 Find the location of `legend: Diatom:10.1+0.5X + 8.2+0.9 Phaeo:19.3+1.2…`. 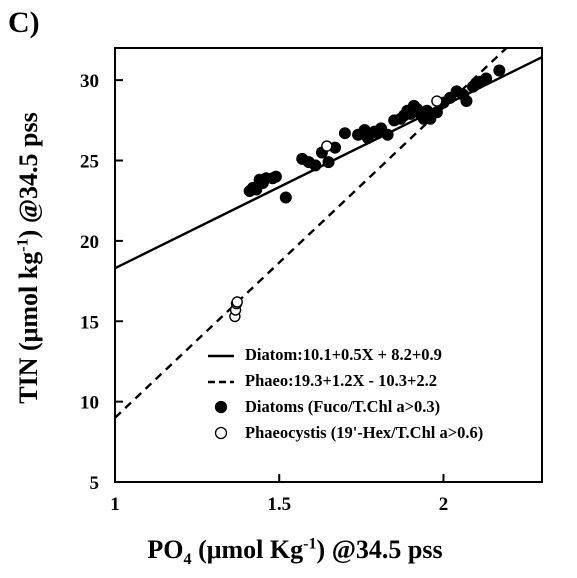

legend: Diatom:10.1+0.5X + 8.2+0.9 Phaeo:19.3+1.2… is located at coordinates (343, 393).